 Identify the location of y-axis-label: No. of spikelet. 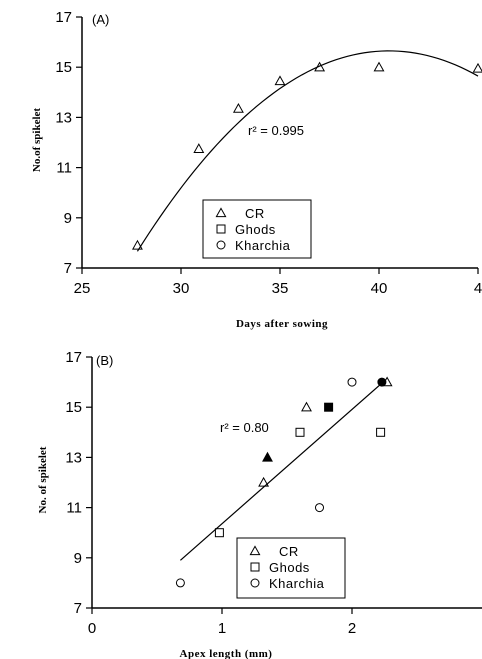
(43, 479).